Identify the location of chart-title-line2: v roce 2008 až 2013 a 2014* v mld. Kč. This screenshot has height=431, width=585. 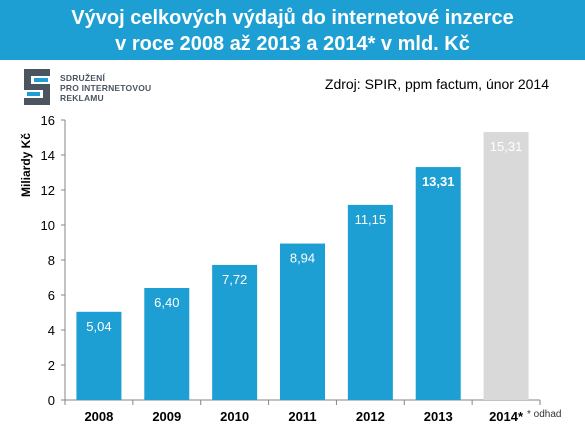
(292, 44).